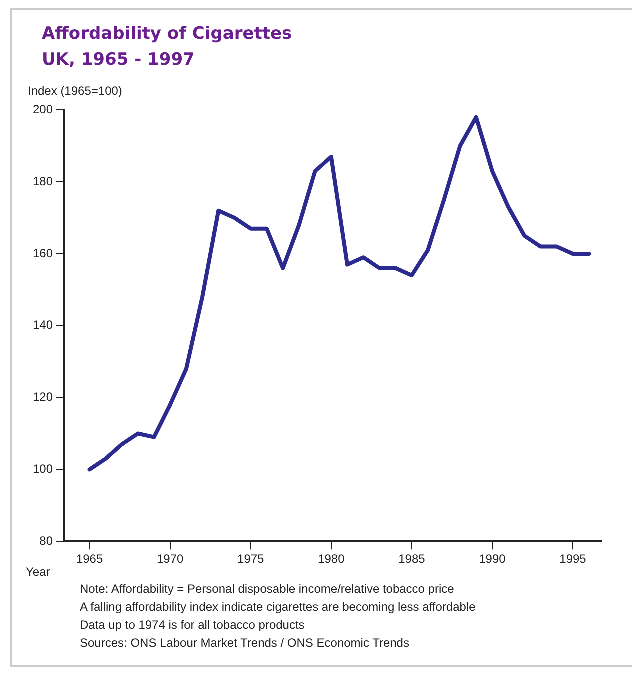  I want to click on y-tick-label: 100, so click(43, 469).